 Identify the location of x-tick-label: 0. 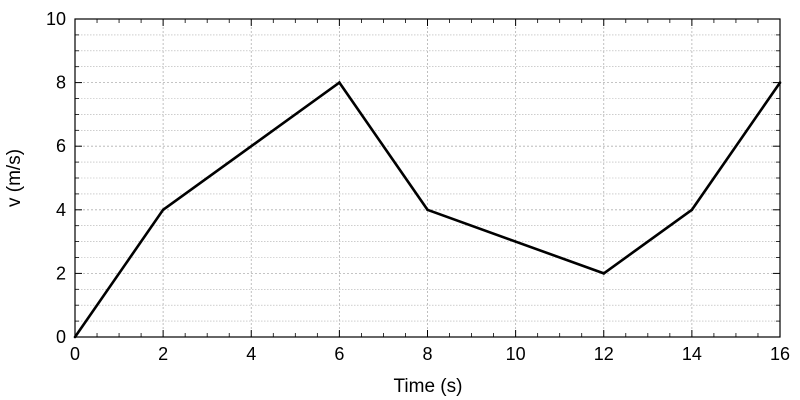
(75, 354).